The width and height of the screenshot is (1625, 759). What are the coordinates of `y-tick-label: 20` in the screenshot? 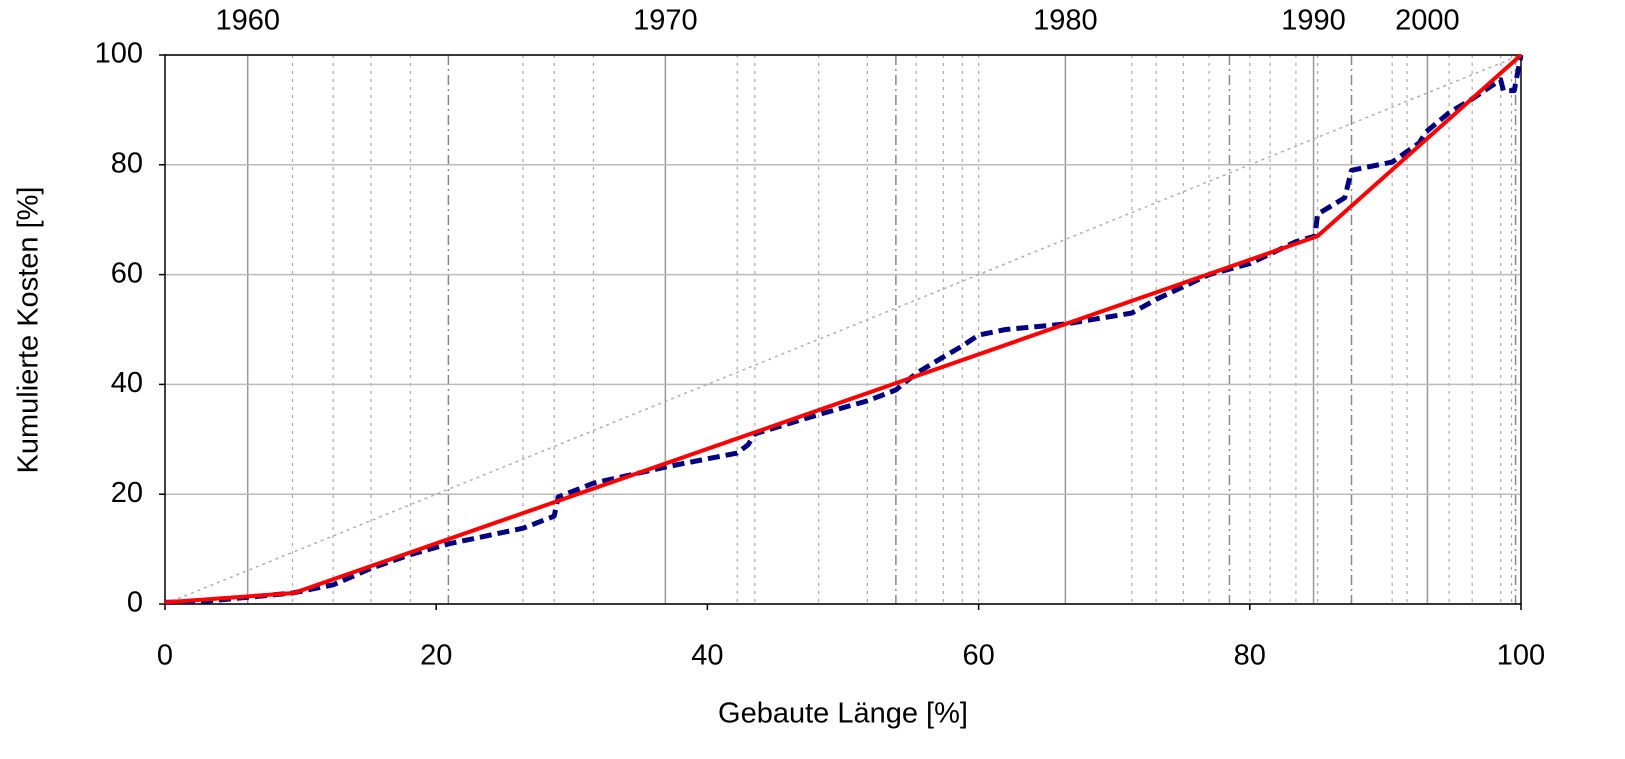 It's located at (127, 493).